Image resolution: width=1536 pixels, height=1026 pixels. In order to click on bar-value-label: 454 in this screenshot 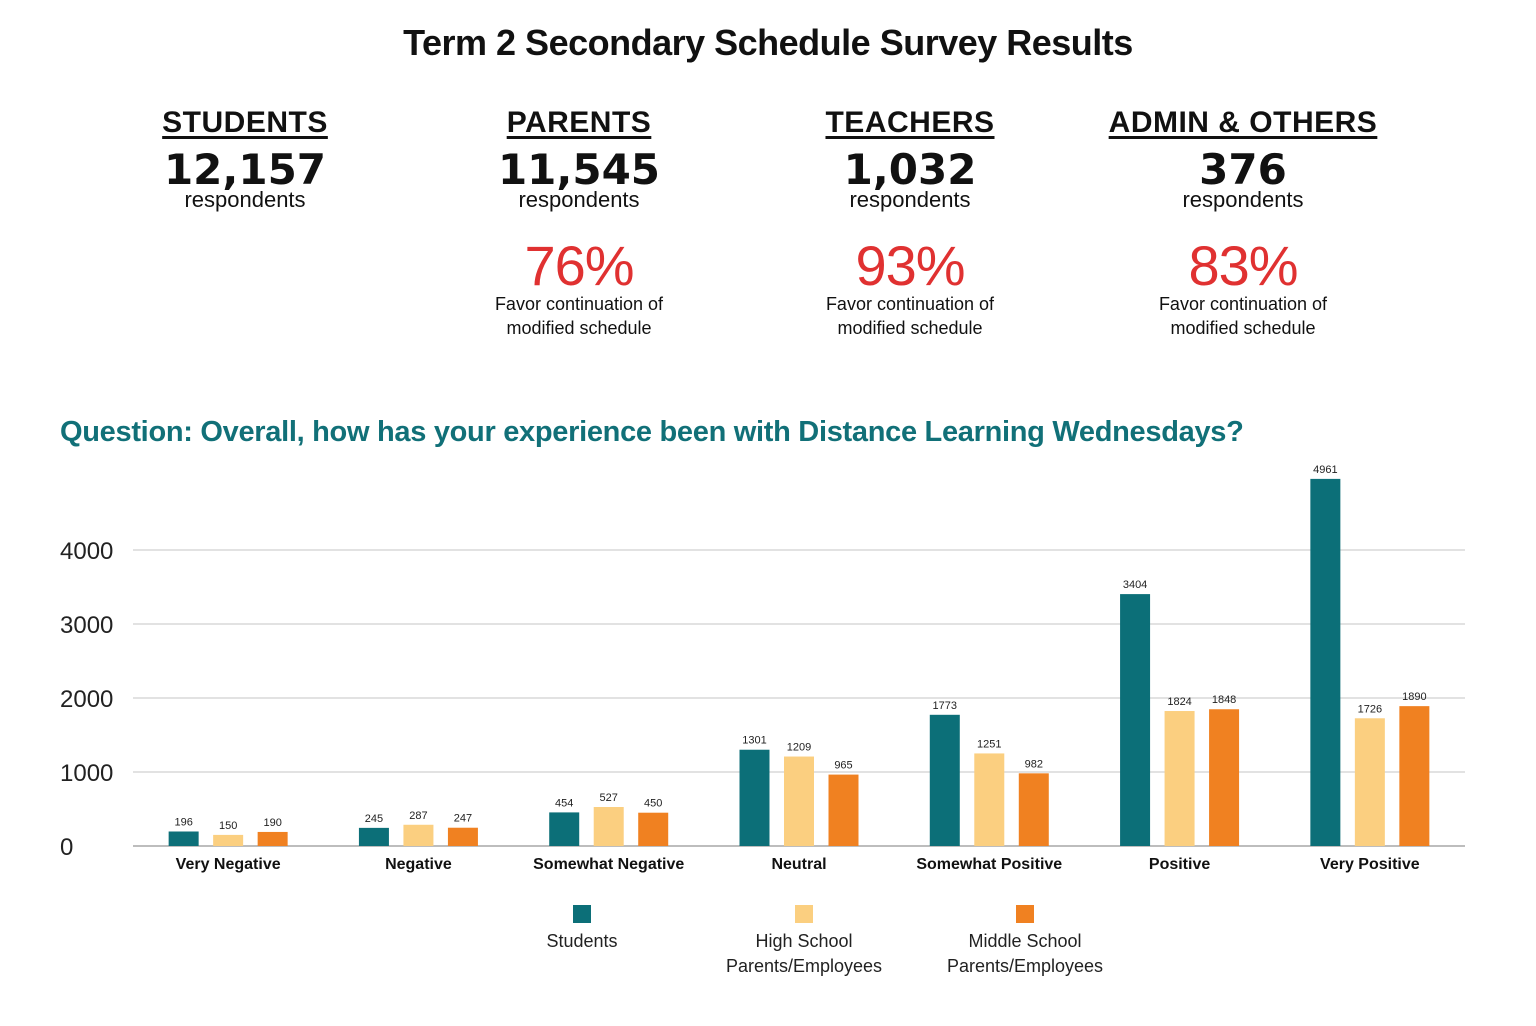, I will do `click(564, 803)`.